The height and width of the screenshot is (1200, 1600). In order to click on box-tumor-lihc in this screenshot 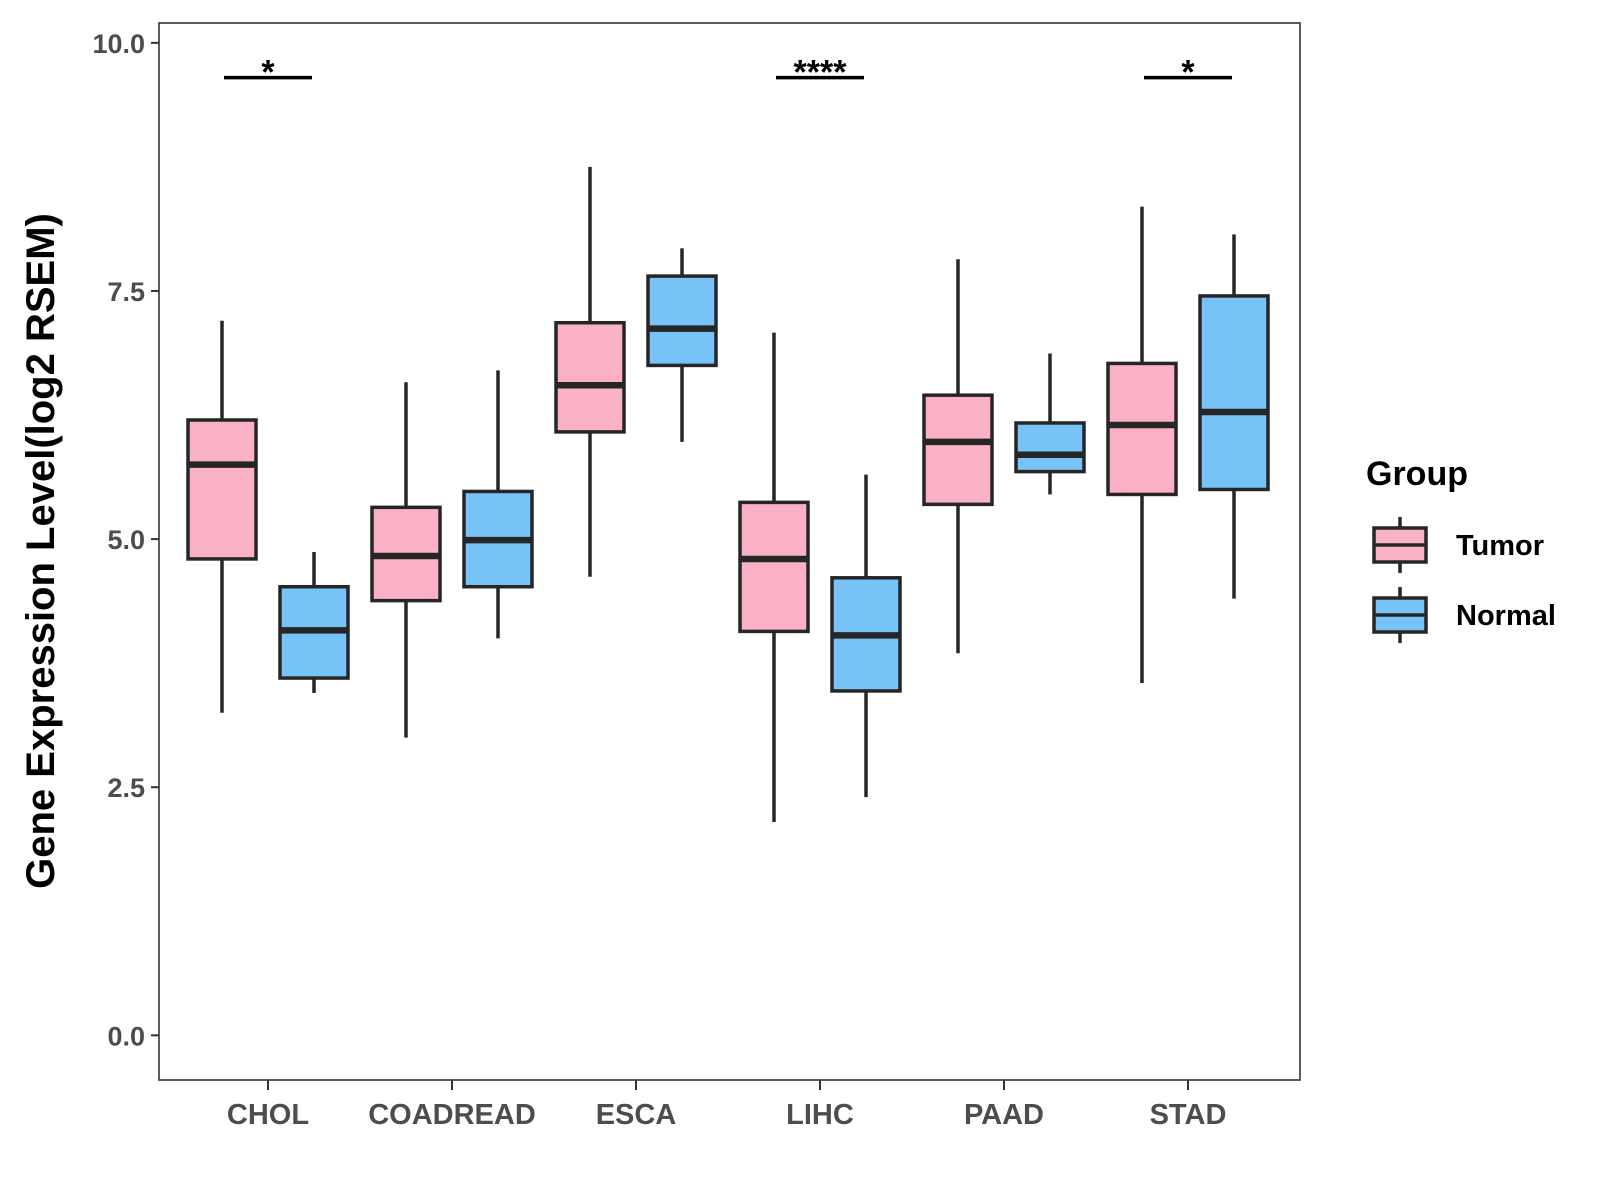, I will do `click(774, 577)`.